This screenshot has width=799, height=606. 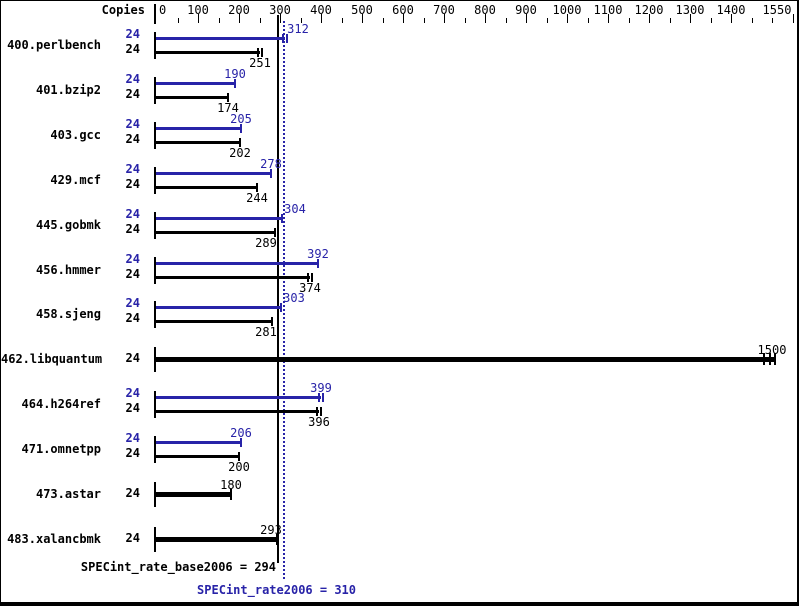 I want to click on axis-tick-label: 1200, so click(x=649, y=10).